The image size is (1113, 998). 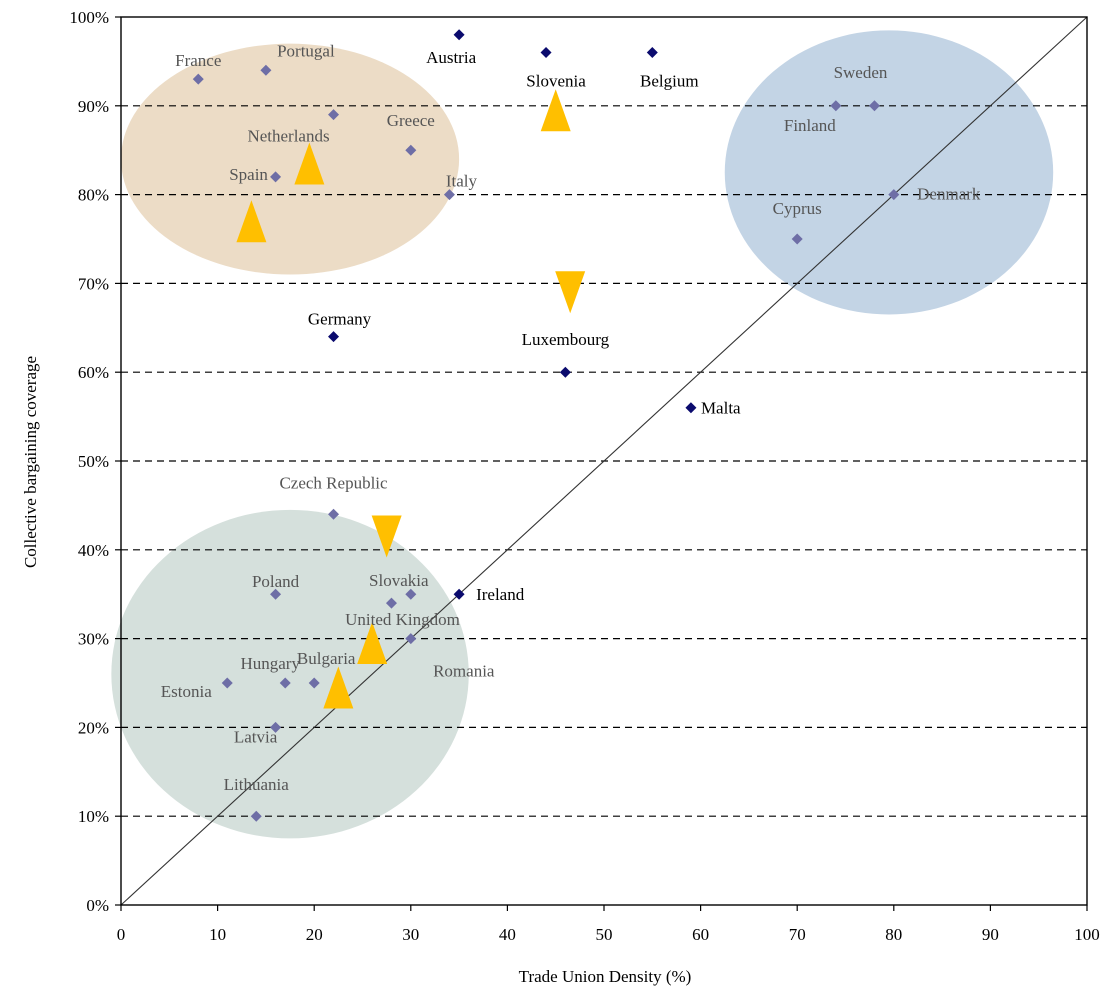 I want to click on point-label-romania: Romania, so click(x=464, y=671).